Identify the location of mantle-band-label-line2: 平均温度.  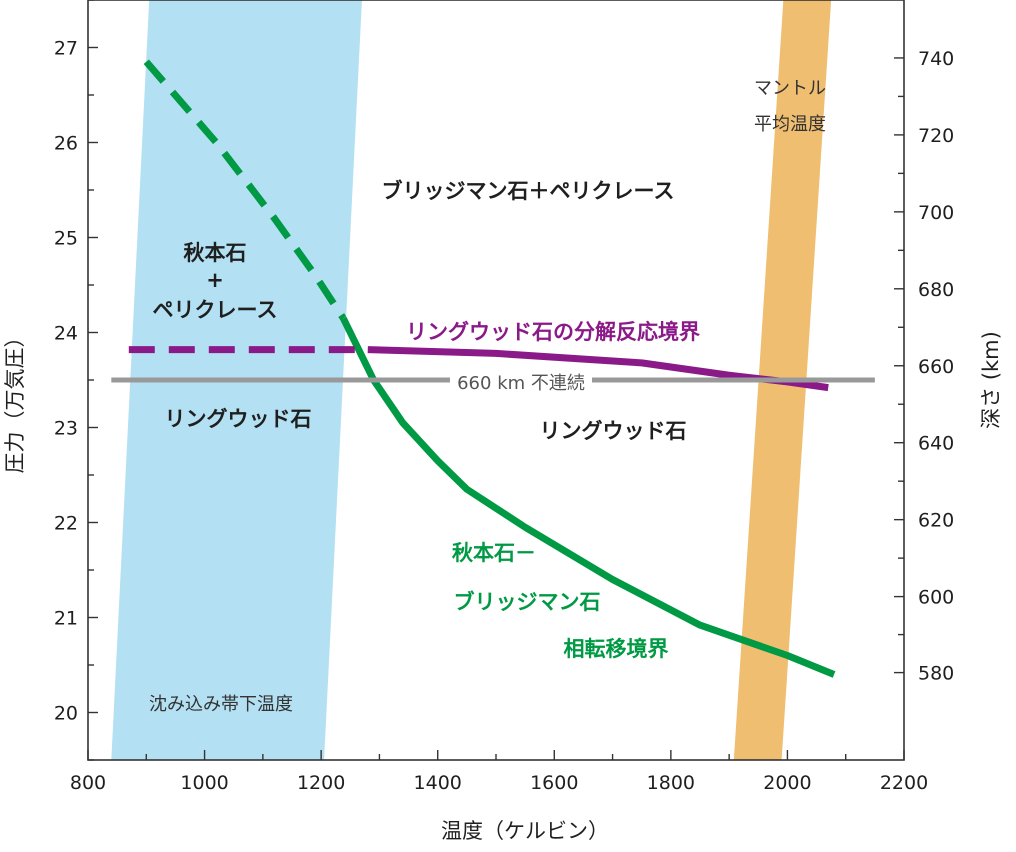
(790, 124).